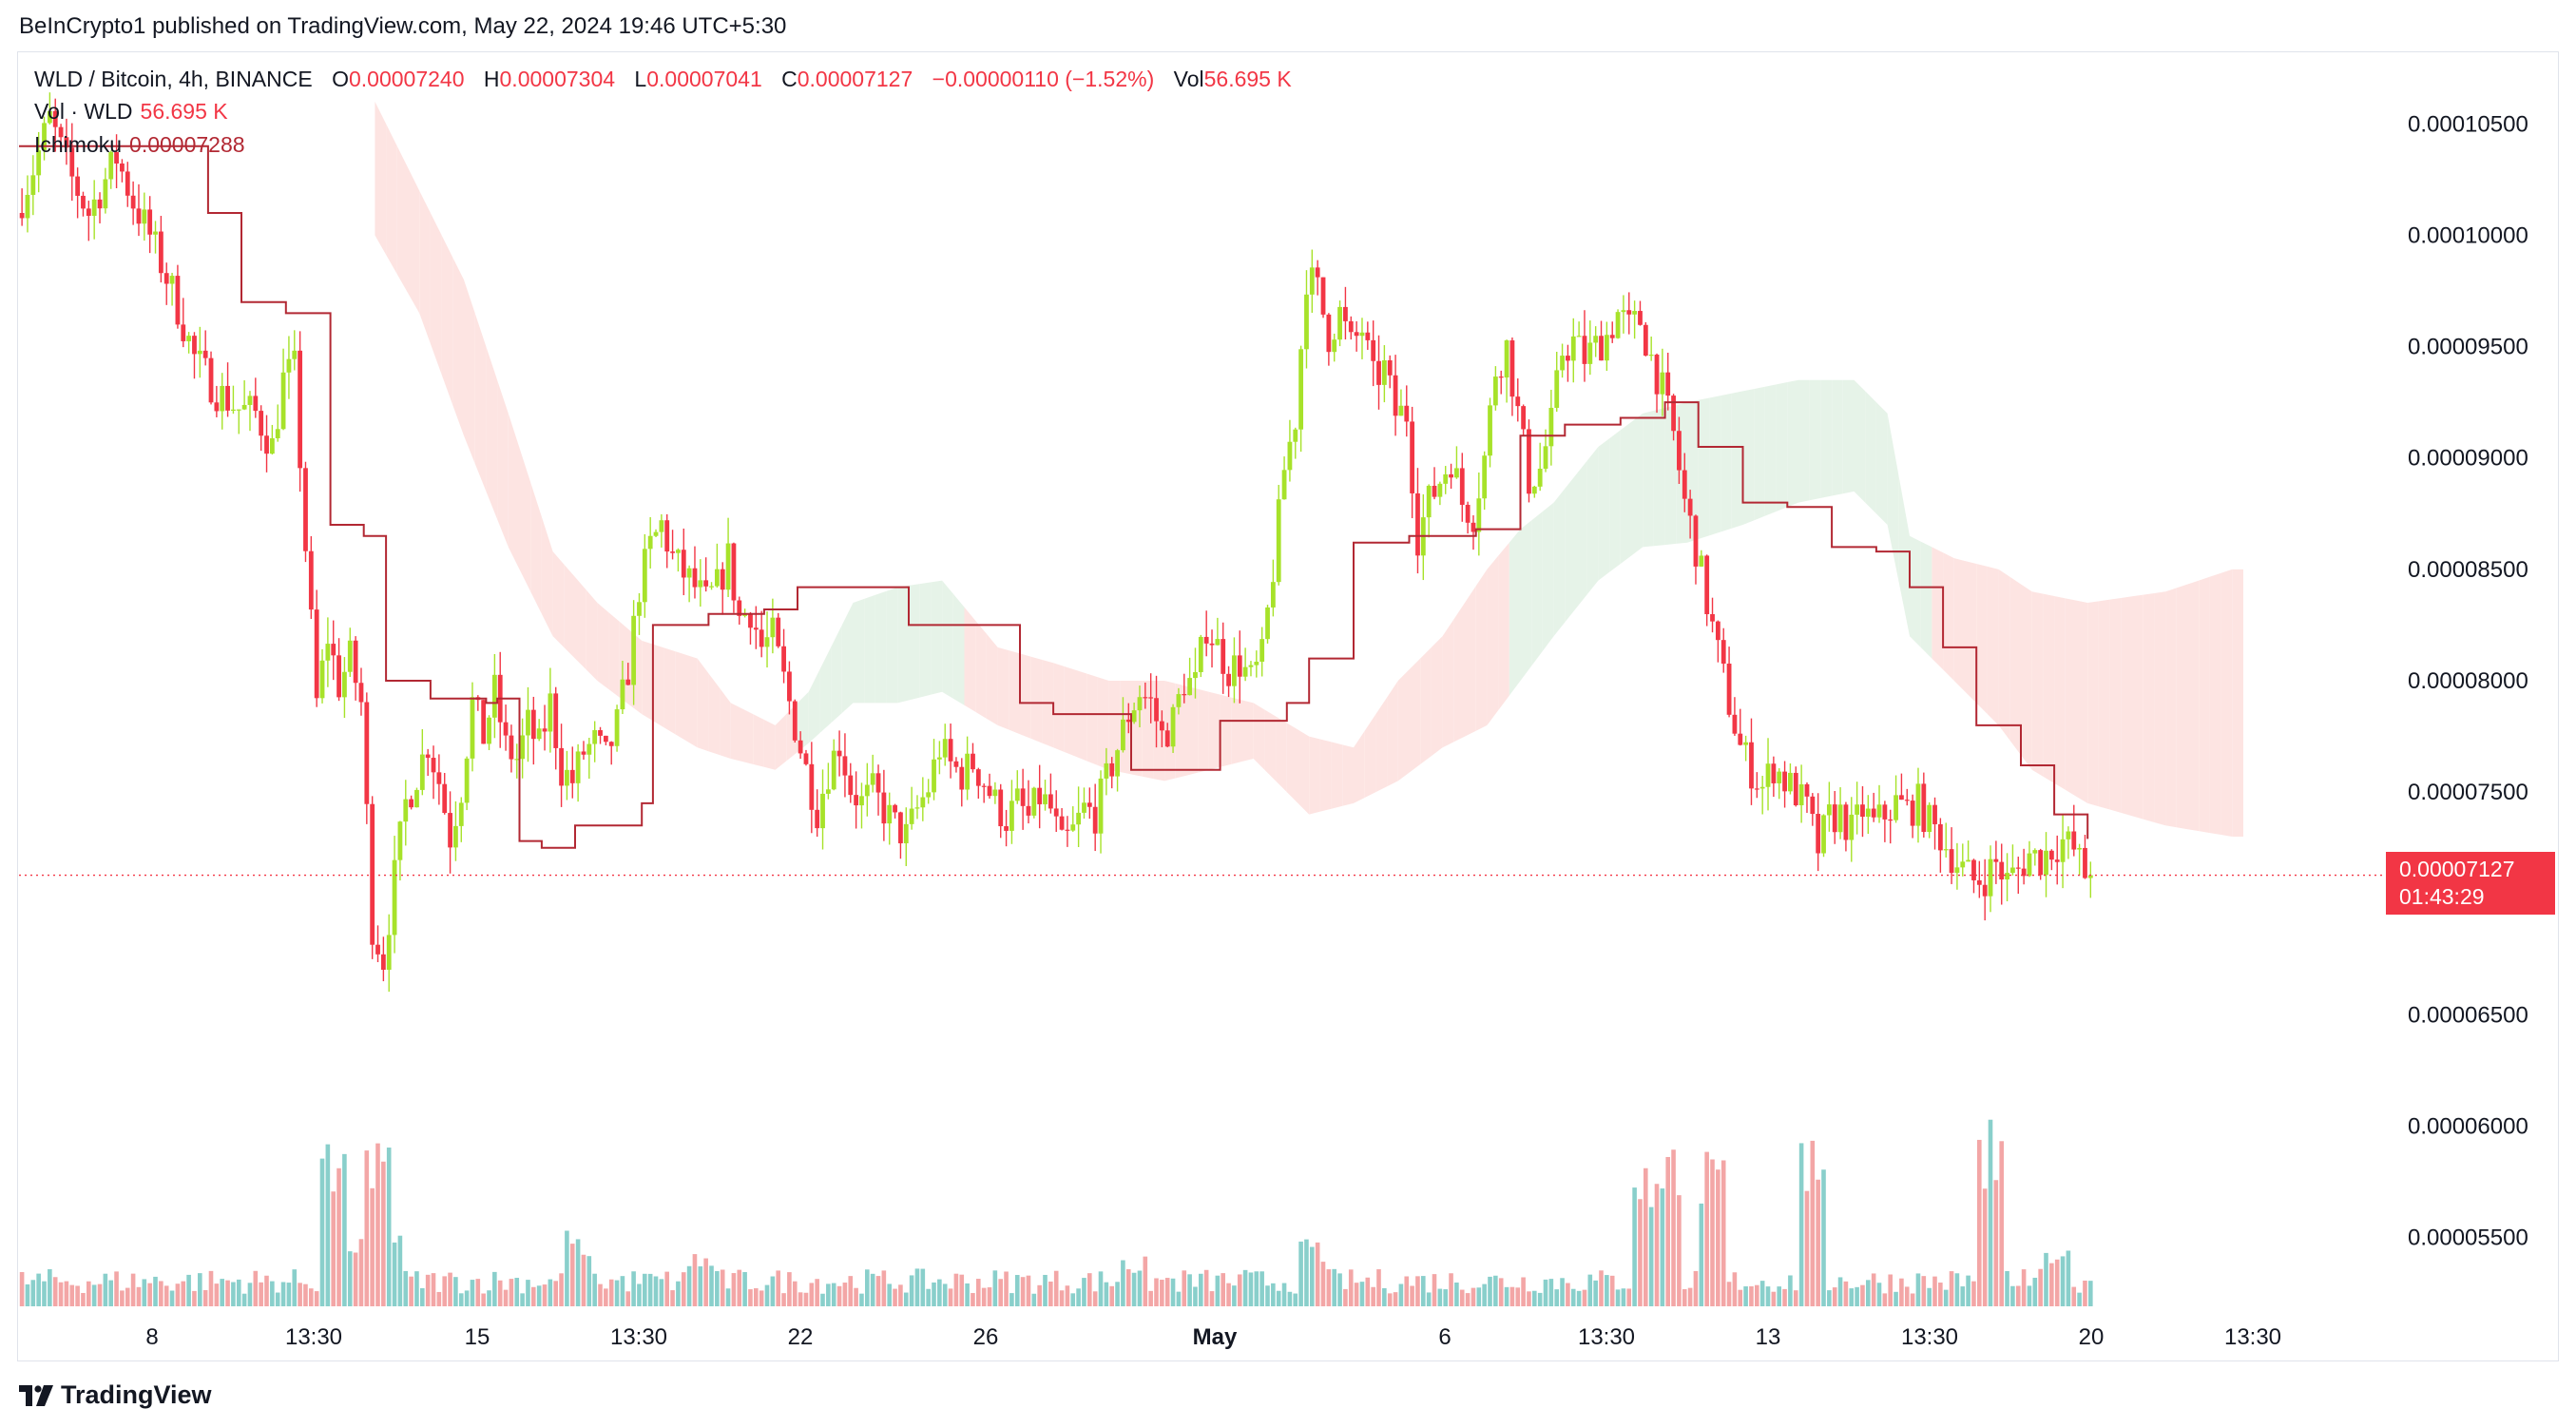 The width and height of the screenshot is (2576, 1428). I want to click on time-axis-label: 20, so click(2092, 1337).